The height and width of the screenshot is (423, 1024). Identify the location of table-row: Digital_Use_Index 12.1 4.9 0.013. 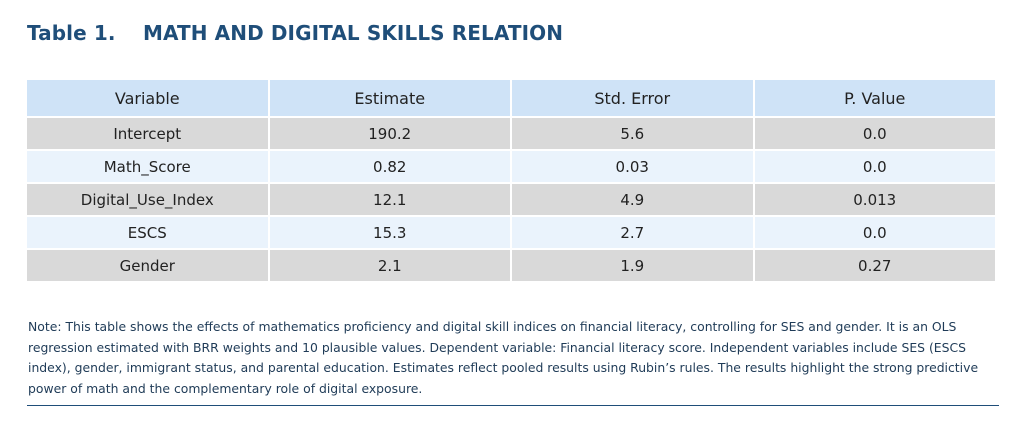
(511, 199).